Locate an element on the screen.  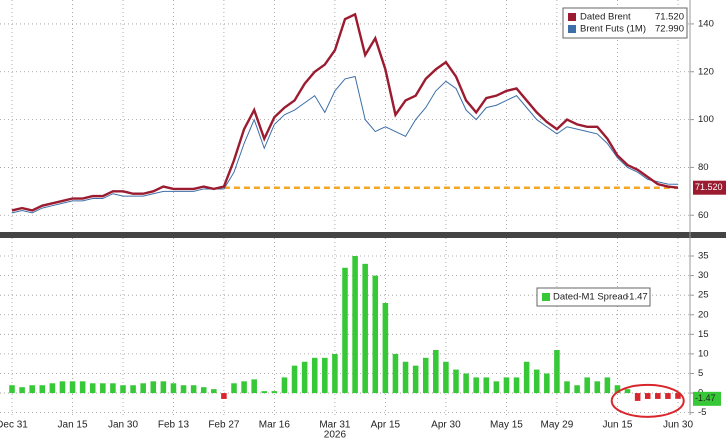
x-tick-label: Apr 15 is located at coordinates (386, 425).